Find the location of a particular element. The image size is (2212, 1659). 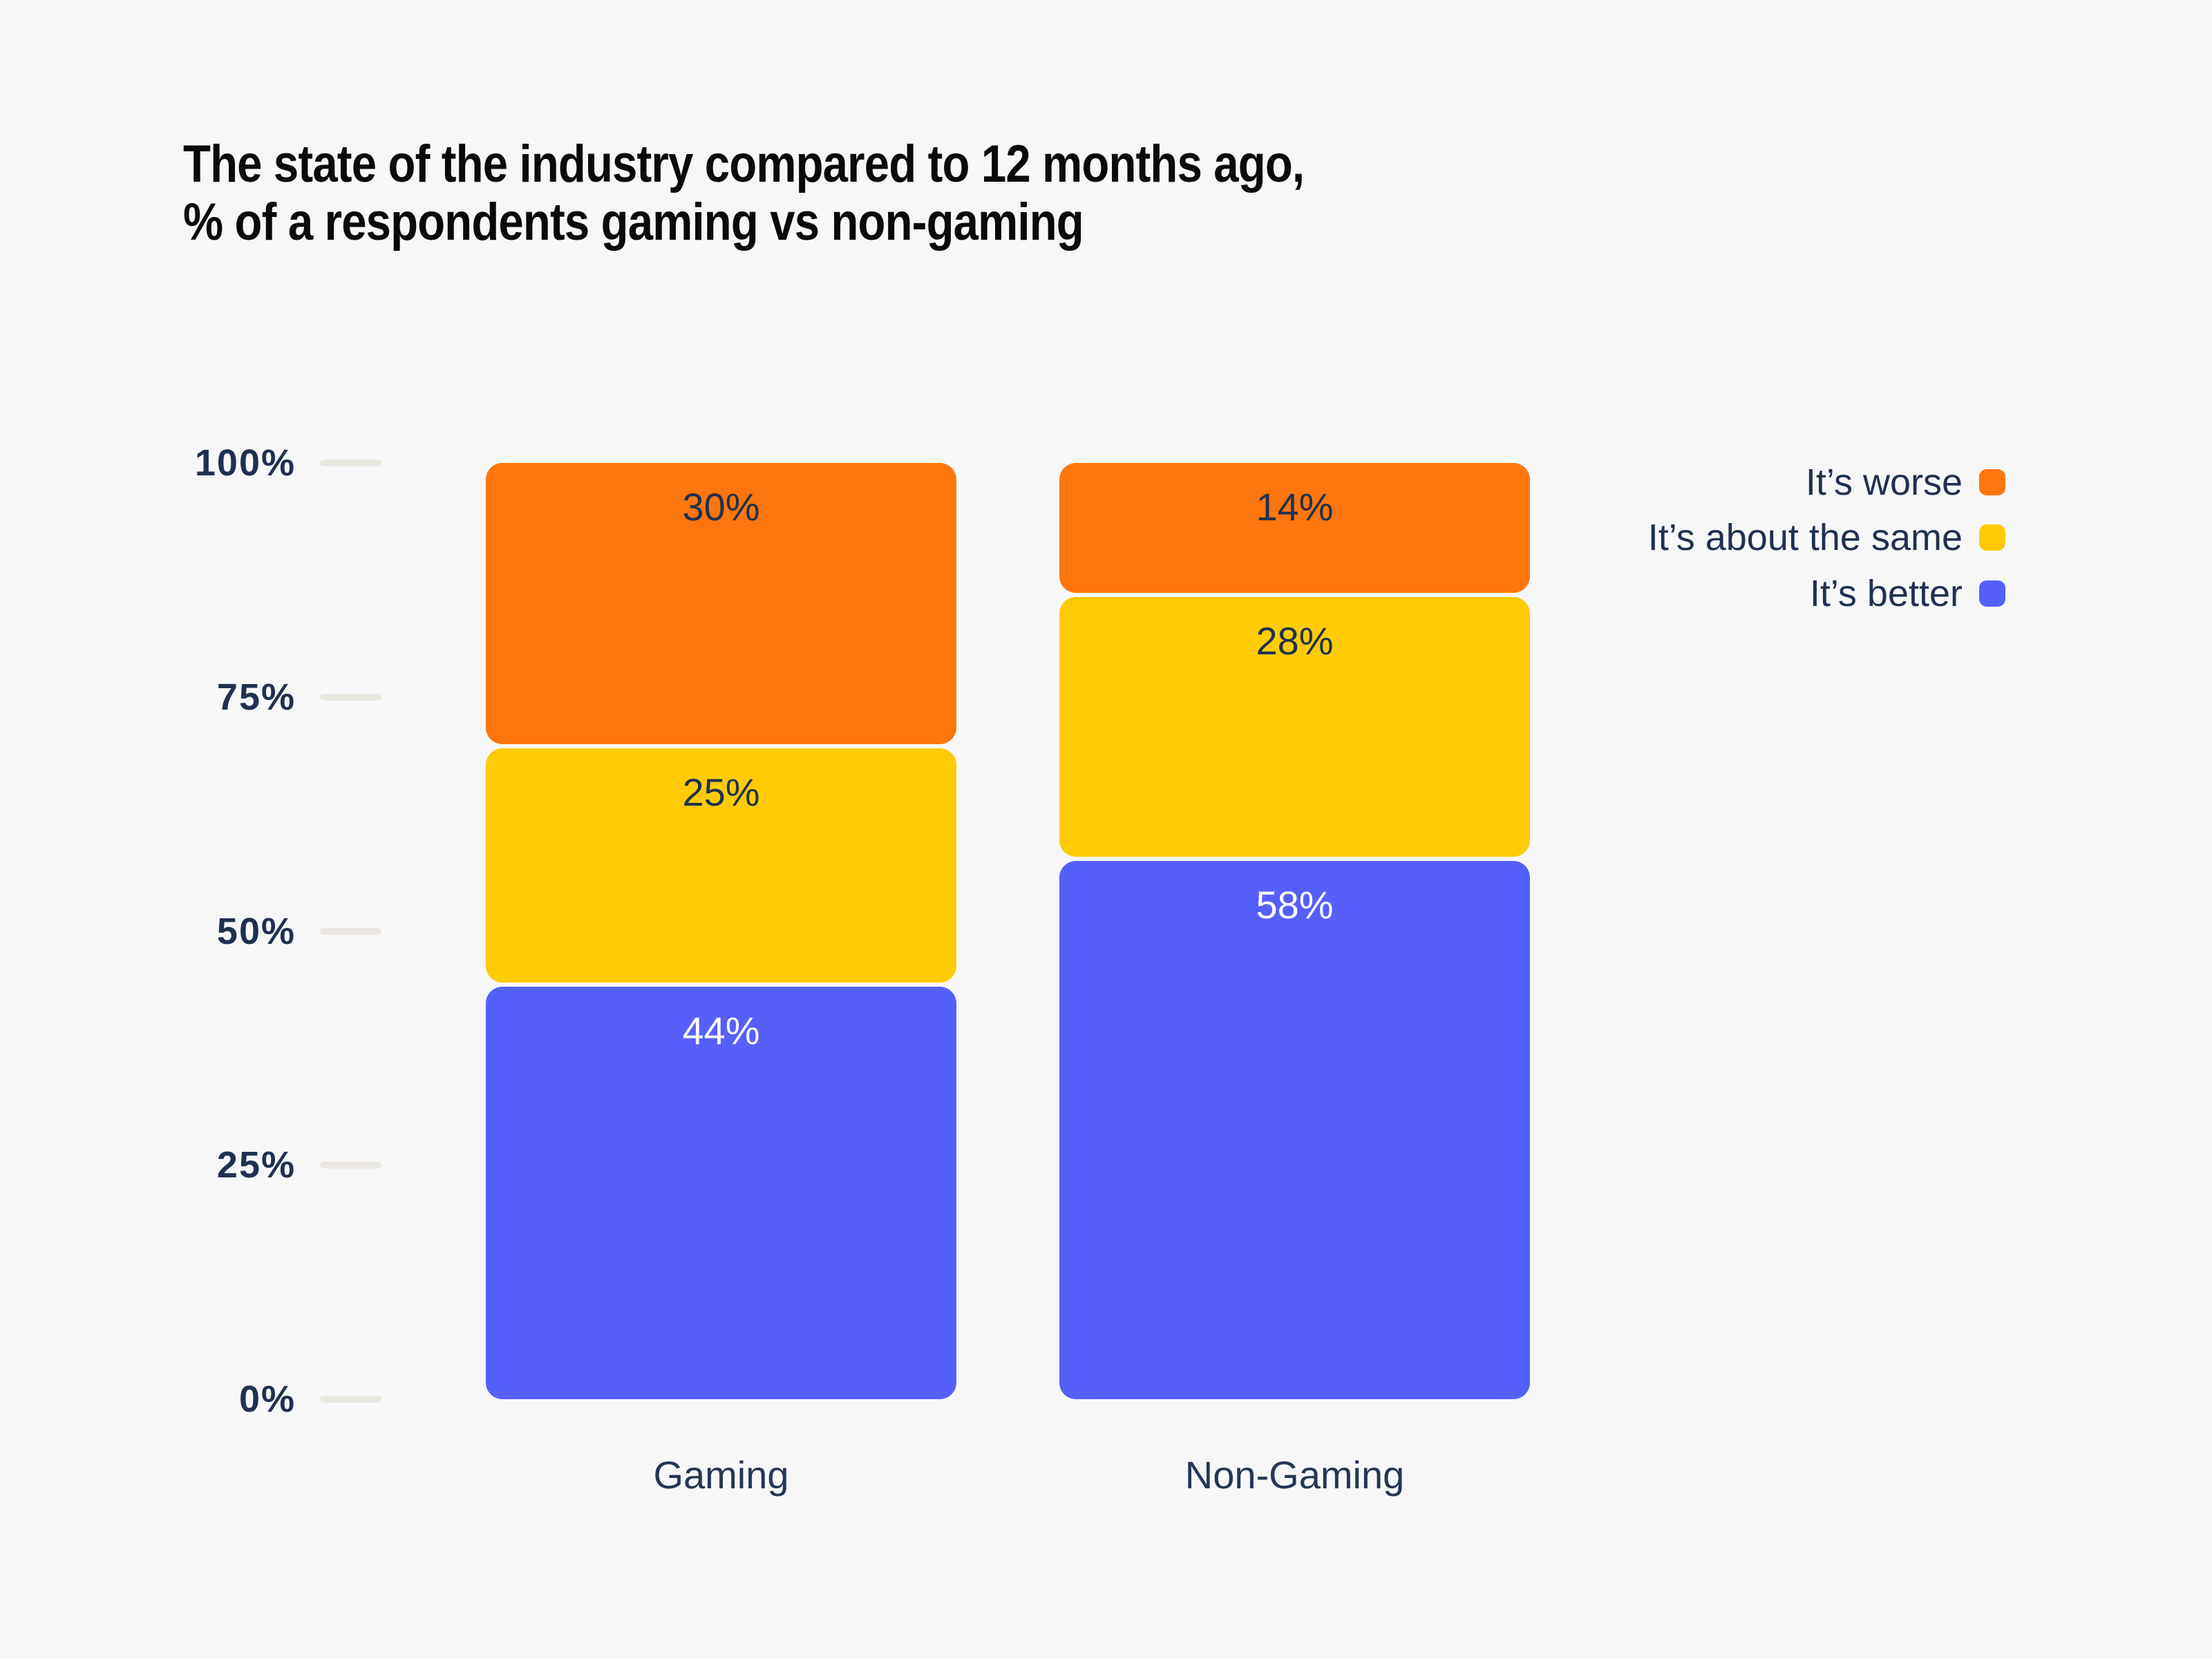

legend-item-better: It’s better is located at coordinates (1907, 593).